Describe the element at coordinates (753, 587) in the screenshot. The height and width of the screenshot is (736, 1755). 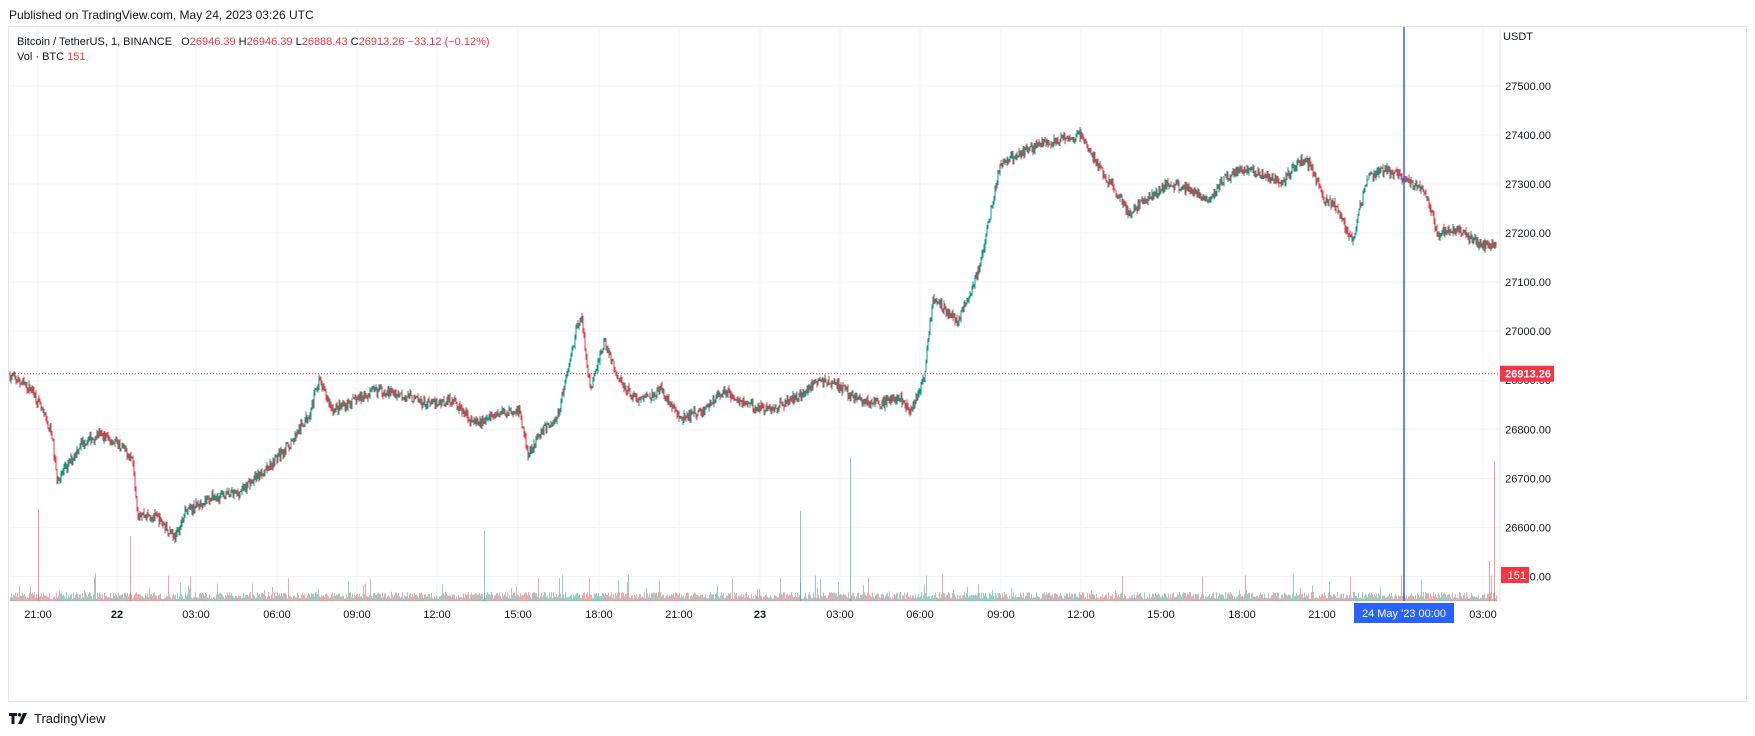
I see `volume-bars` at that location.